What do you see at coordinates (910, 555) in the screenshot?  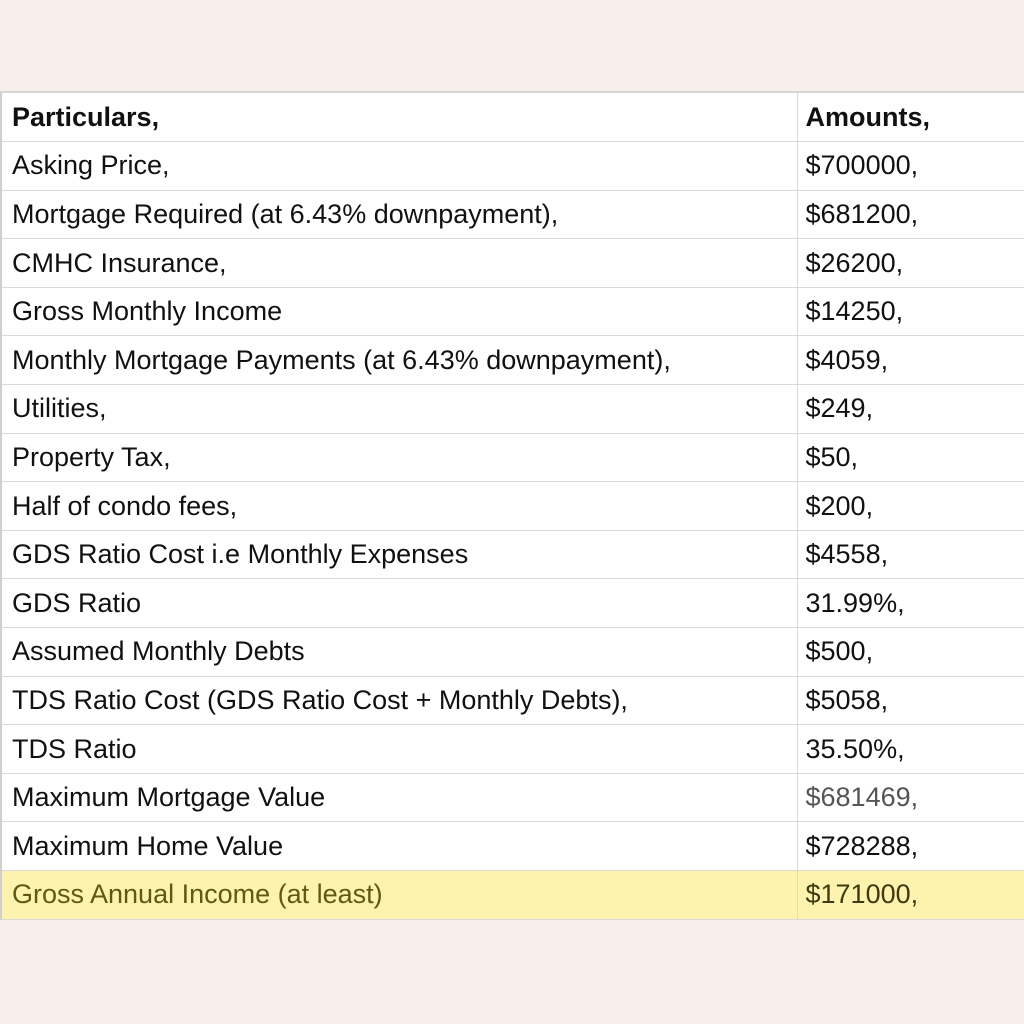 I see `amount-cell: $4558,` at bounding box center [910, 555].